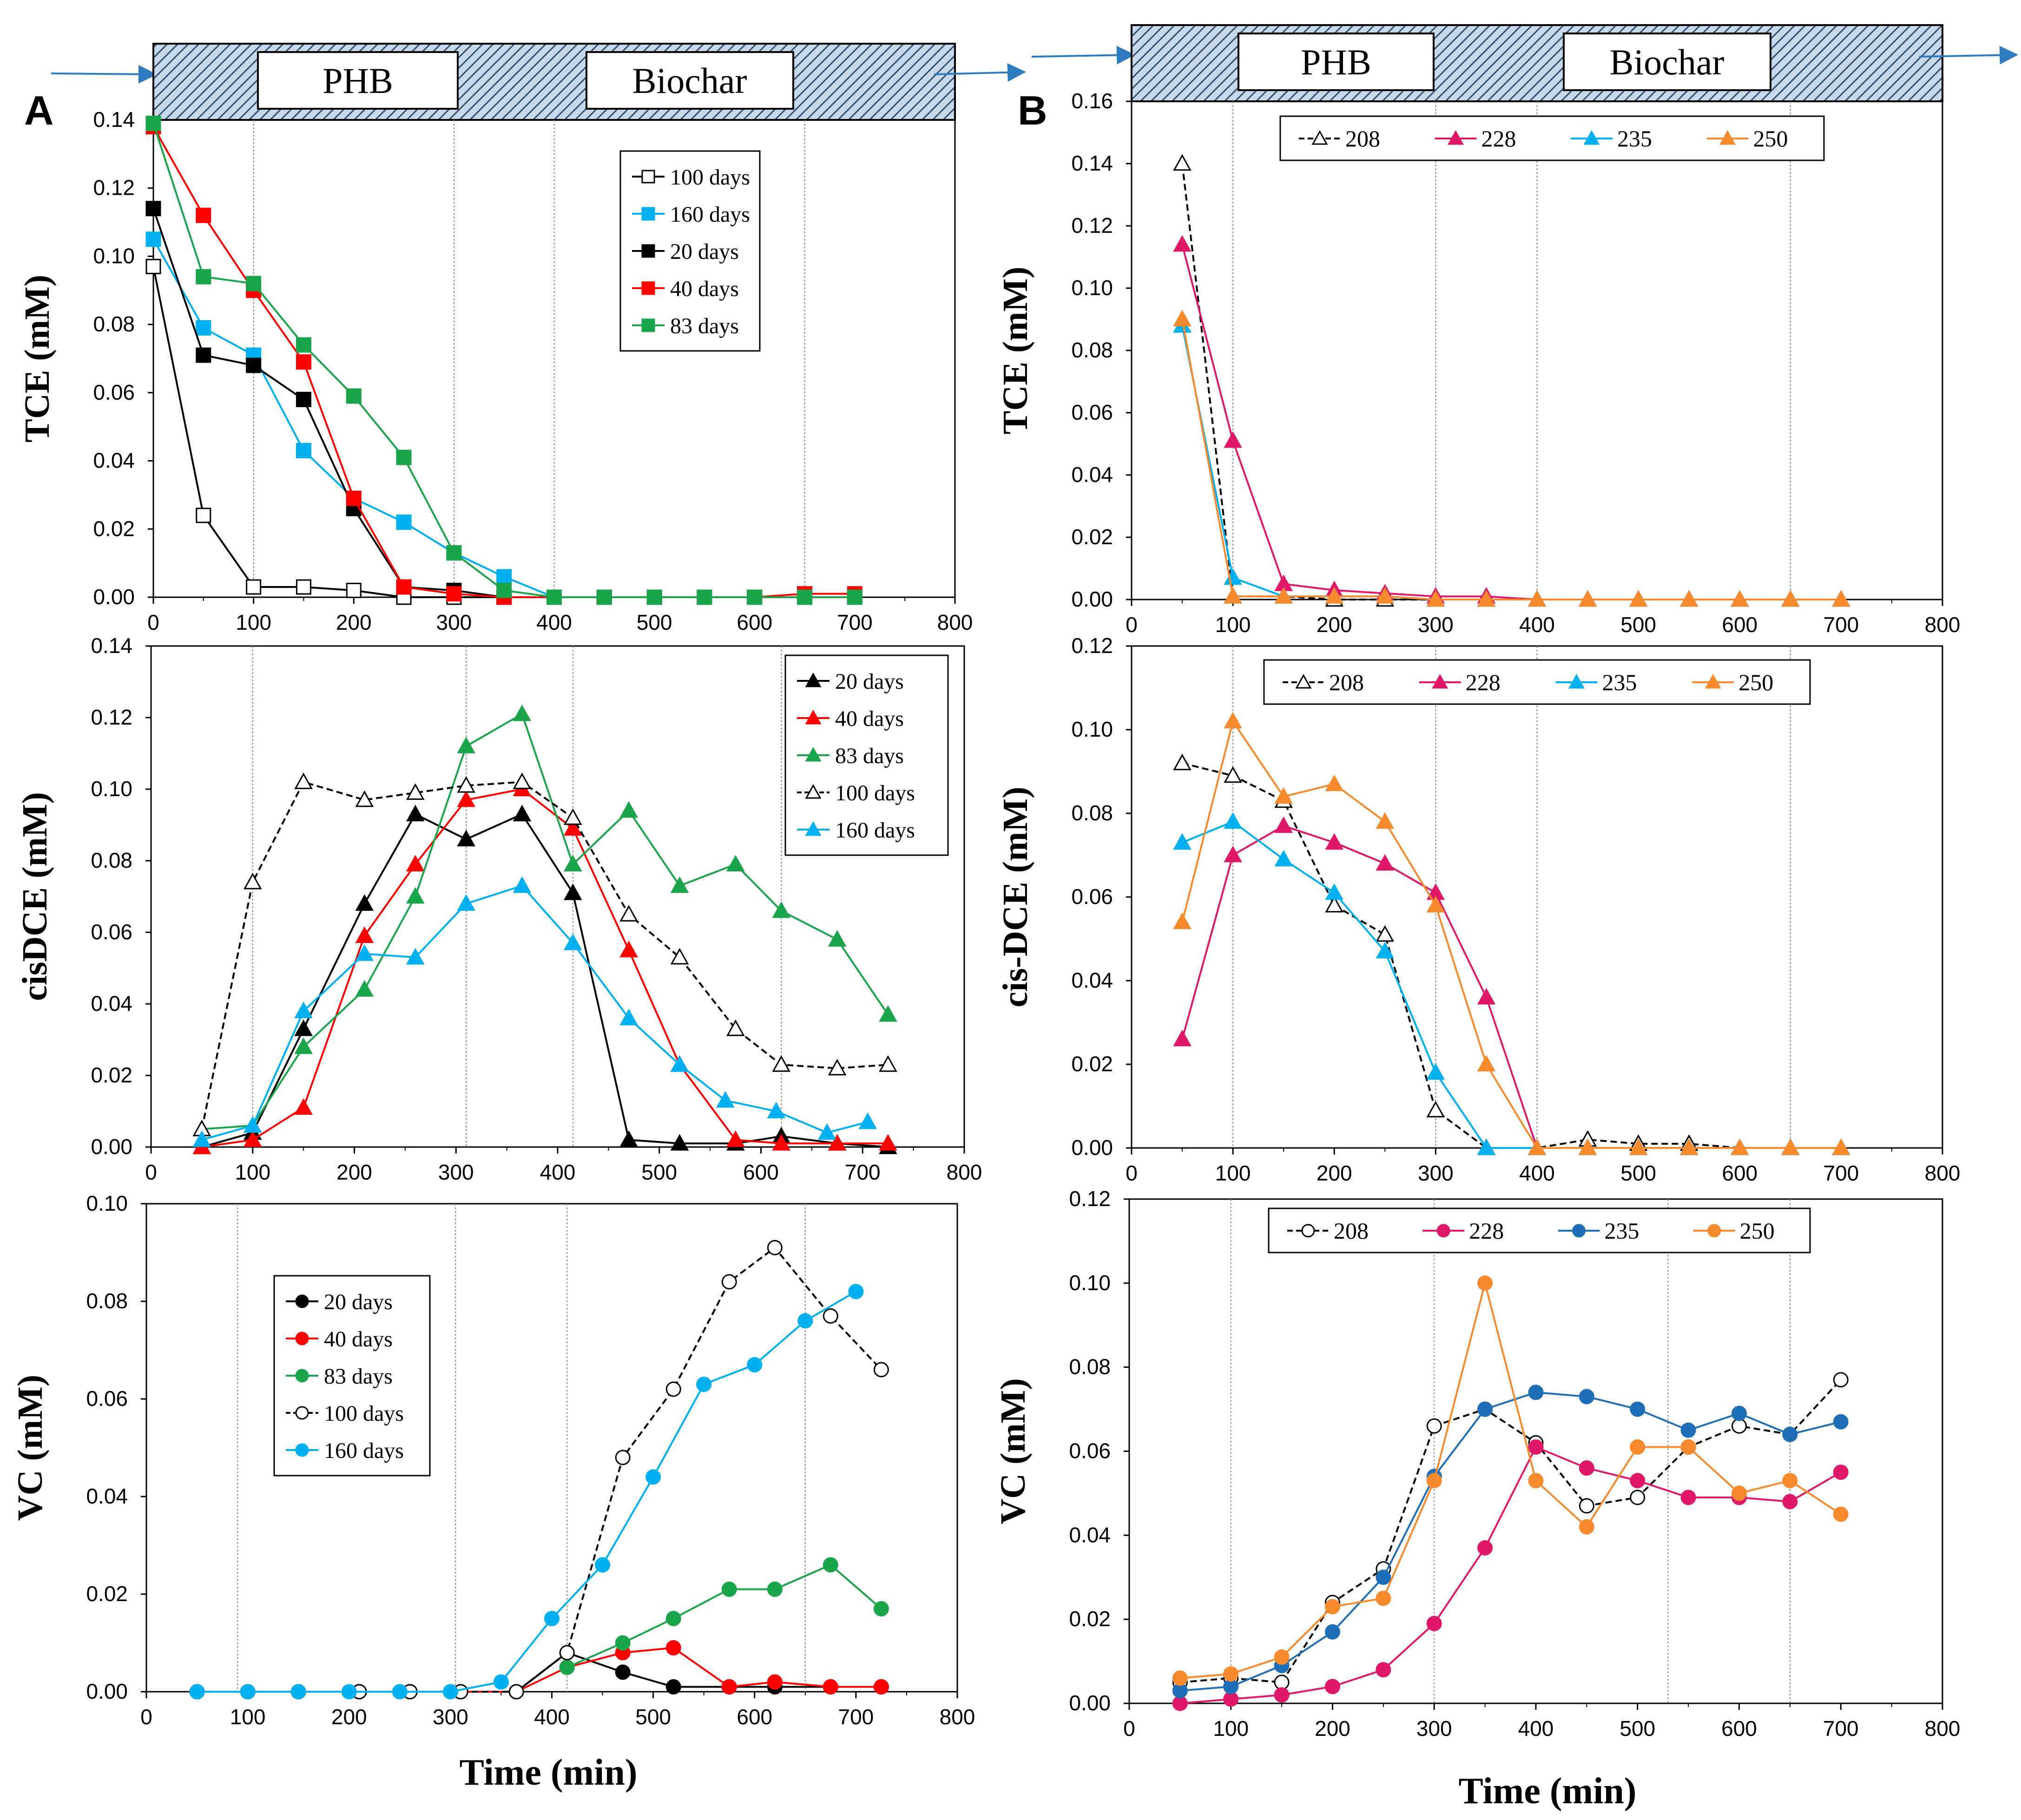 This screenshot has height=1820, width=2021. Describe the element at coordinates (111, 860) in the screenshot. I see `y-tick-label: 0.08` at that location.